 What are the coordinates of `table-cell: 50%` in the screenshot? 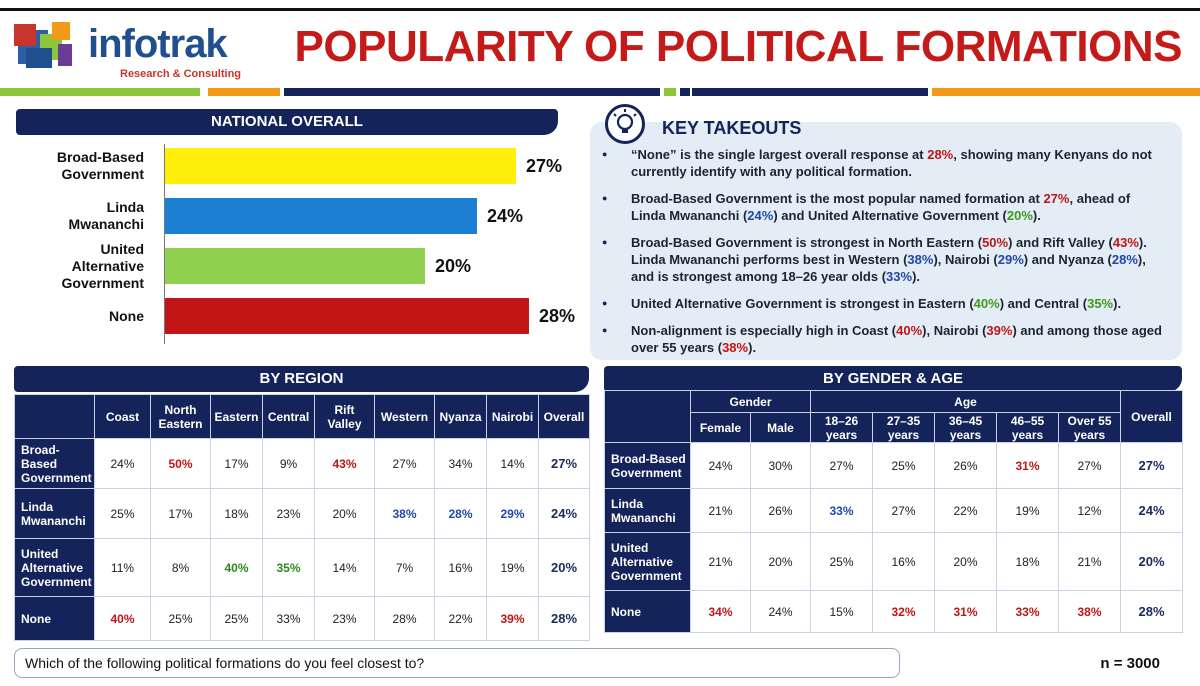 It's located at (180, 463).